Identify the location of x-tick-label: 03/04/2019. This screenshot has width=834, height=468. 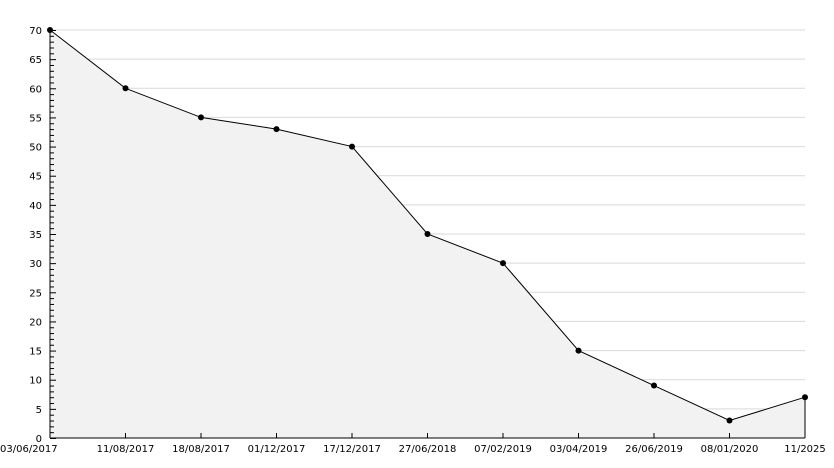
(579, 449).